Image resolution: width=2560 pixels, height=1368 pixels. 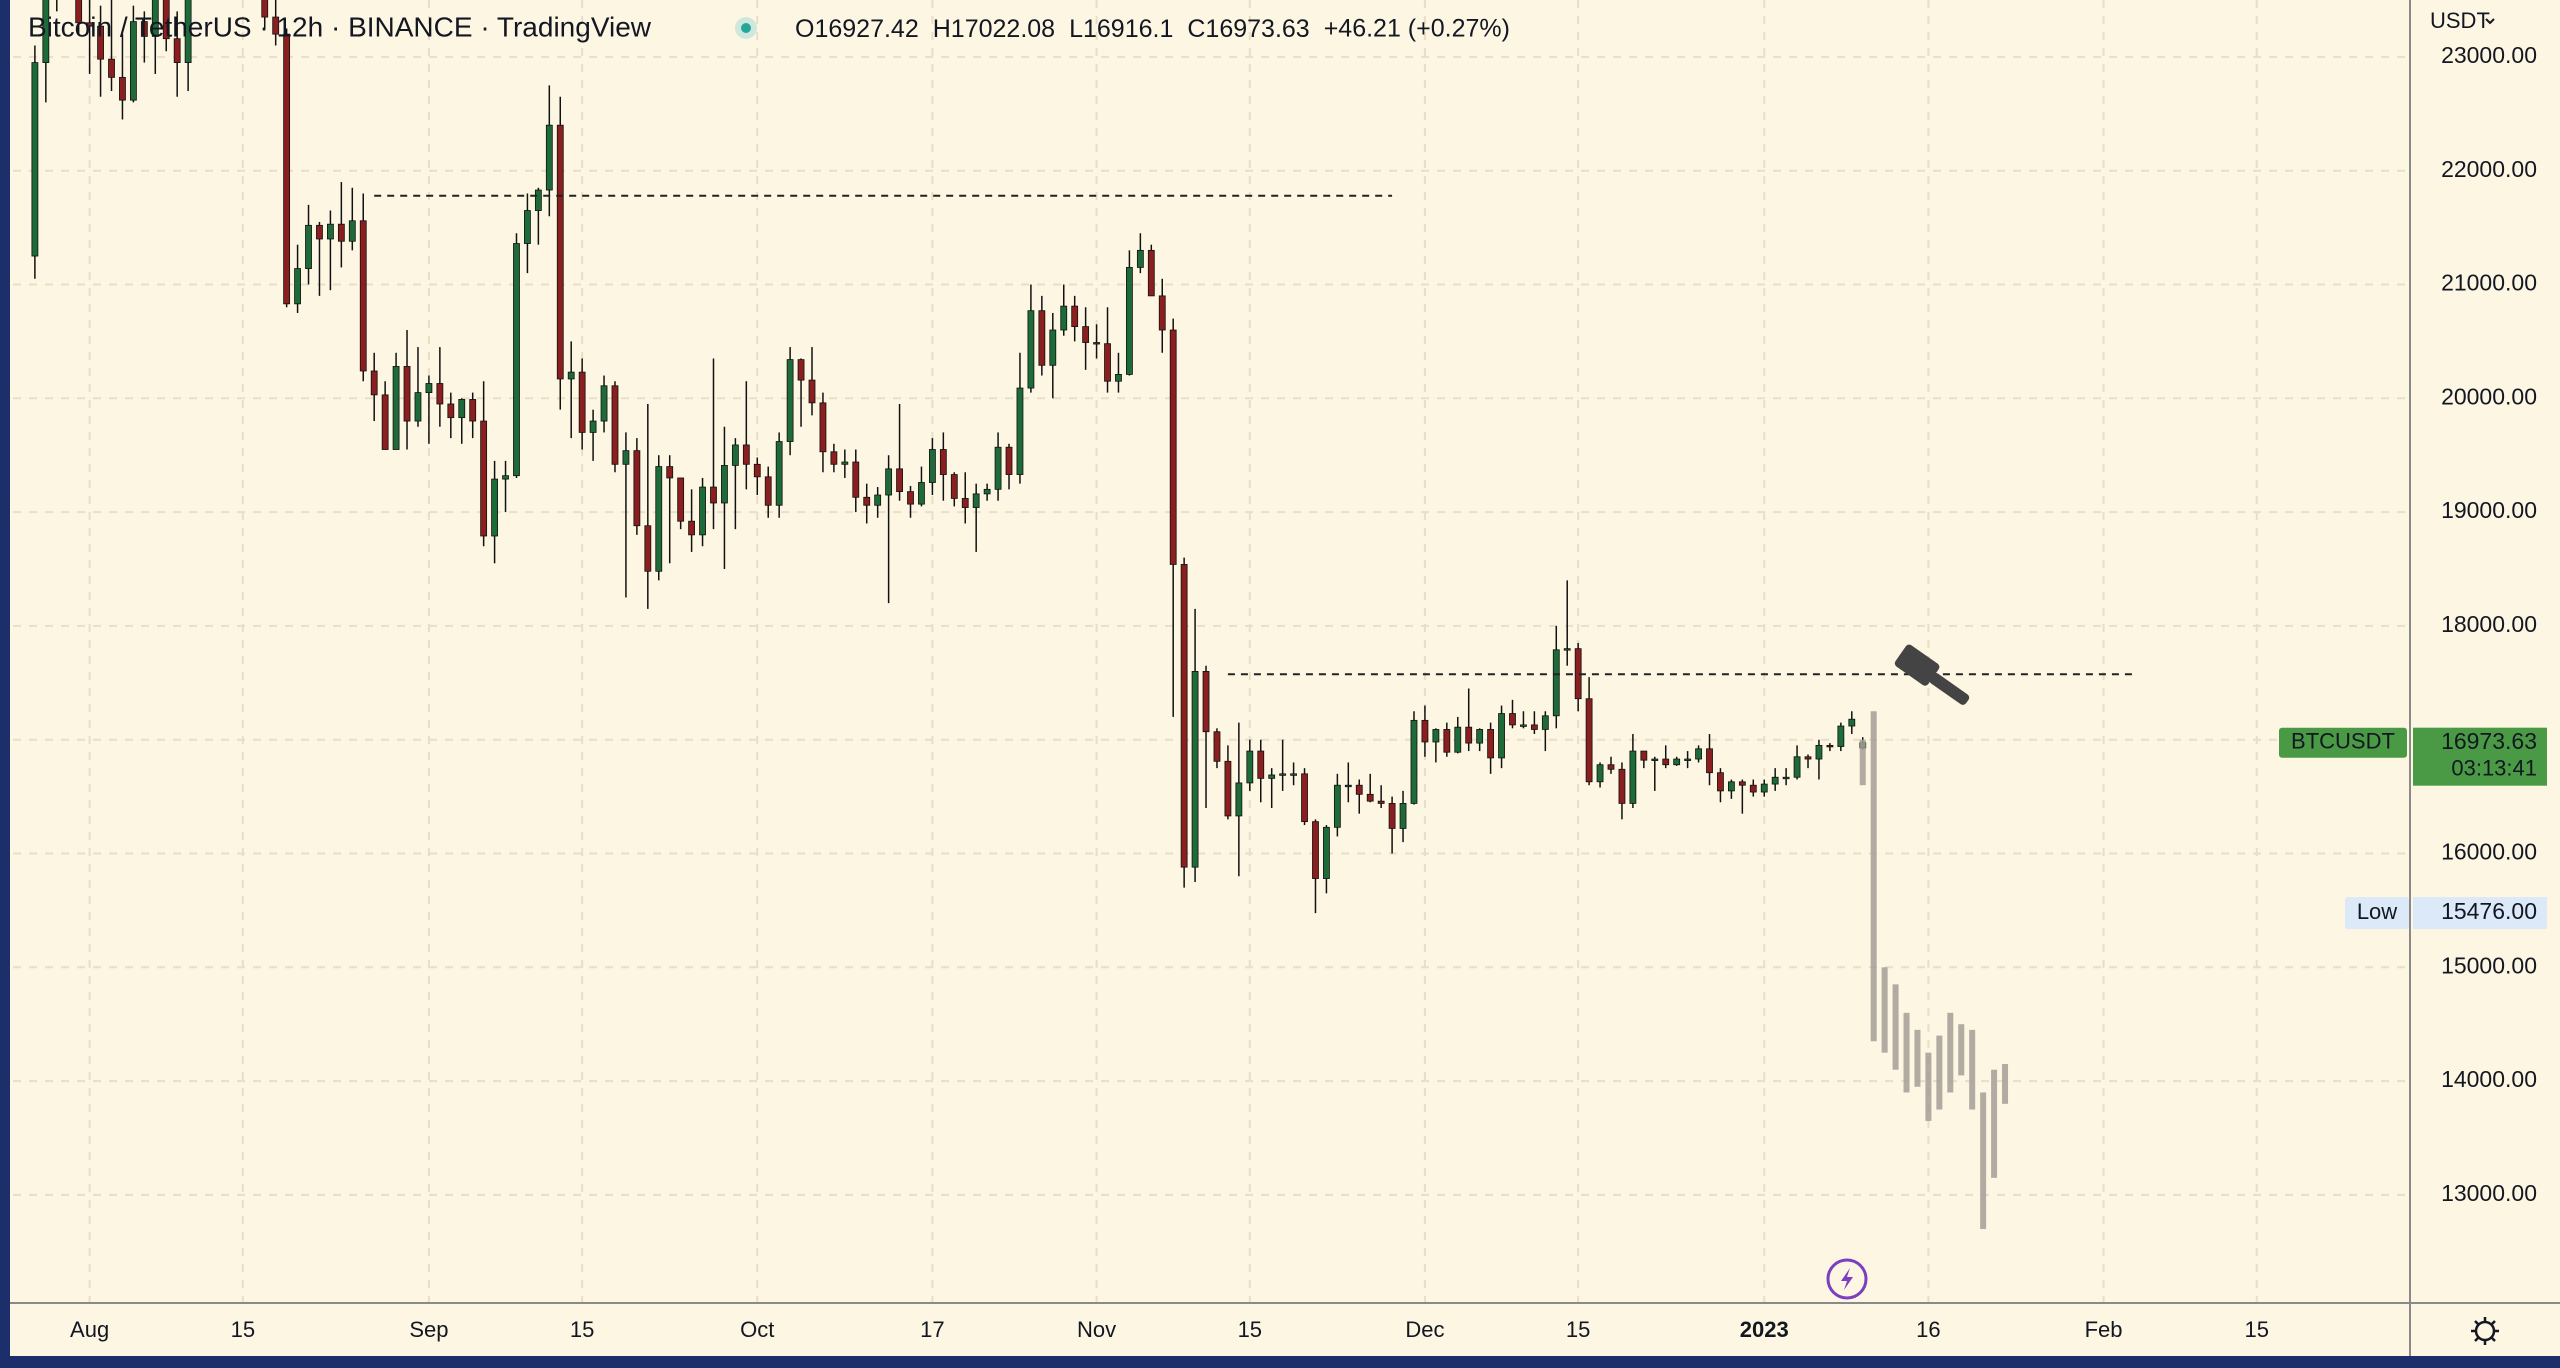 I want to click on hammer-icon, so click(x=1932, y=674).